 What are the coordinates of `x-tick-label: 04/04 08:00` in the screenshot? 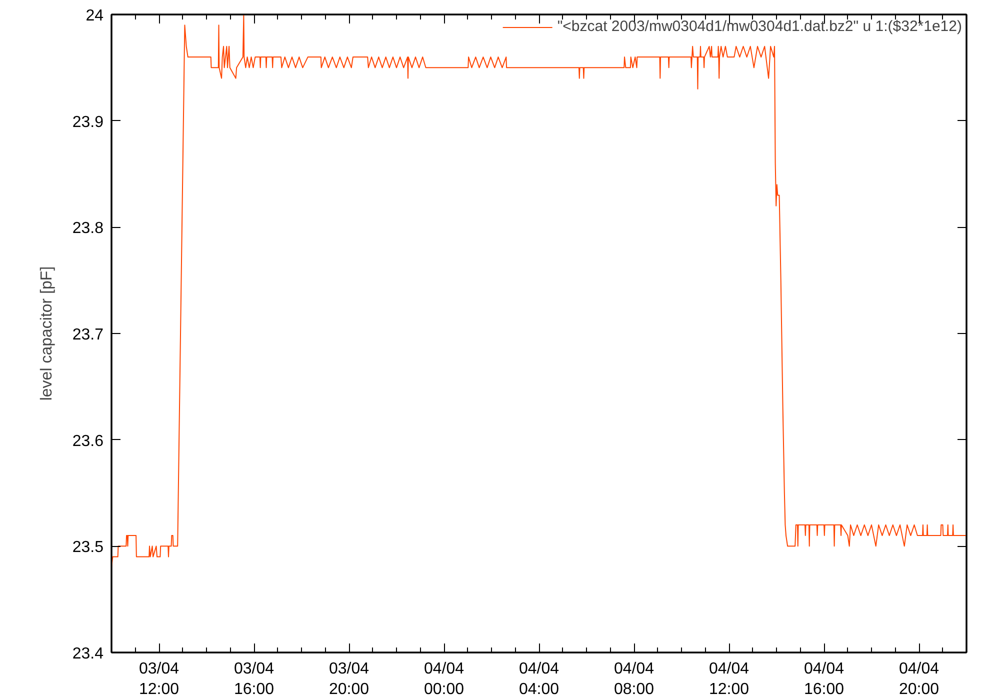 It's located at (634, 679).